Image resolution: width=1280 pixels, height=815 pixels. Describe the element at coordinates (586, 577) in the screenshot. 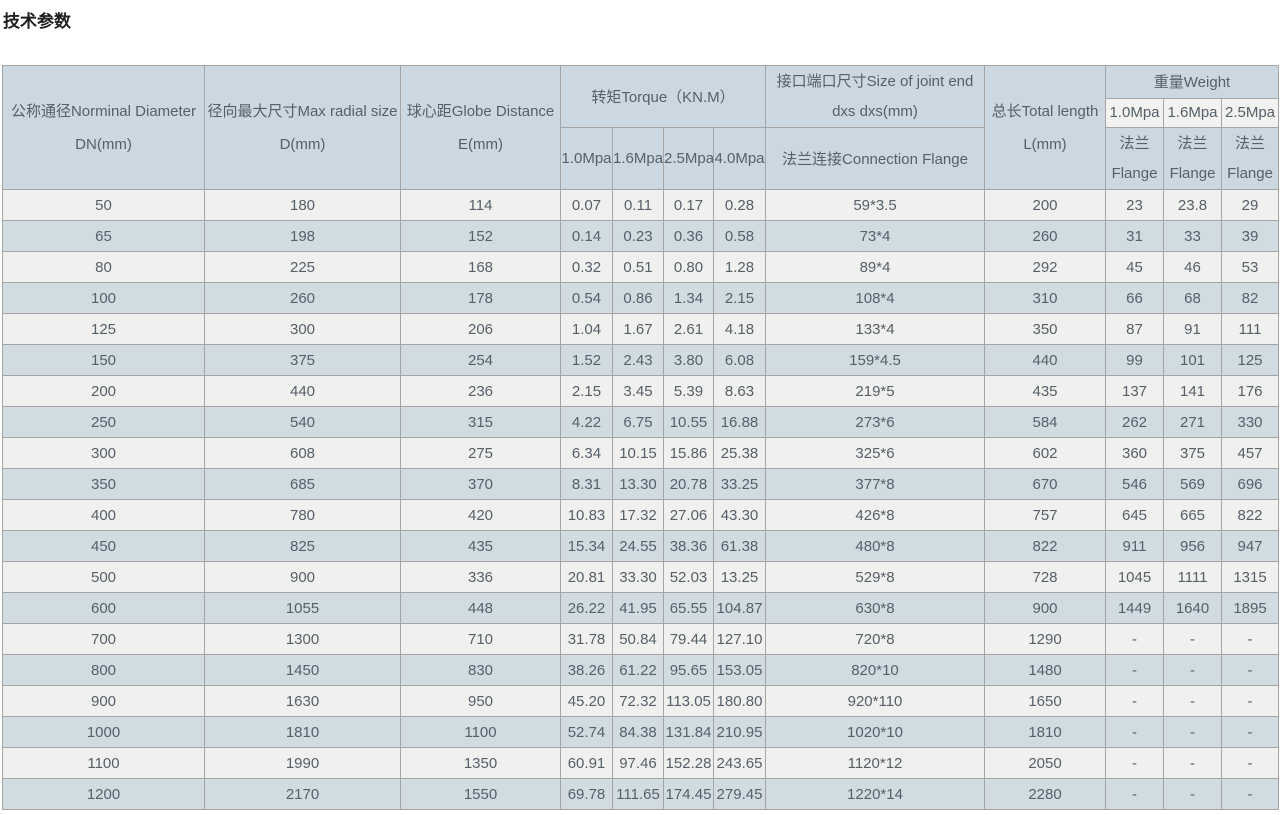

I see `table-cell: 20.81` at that location.